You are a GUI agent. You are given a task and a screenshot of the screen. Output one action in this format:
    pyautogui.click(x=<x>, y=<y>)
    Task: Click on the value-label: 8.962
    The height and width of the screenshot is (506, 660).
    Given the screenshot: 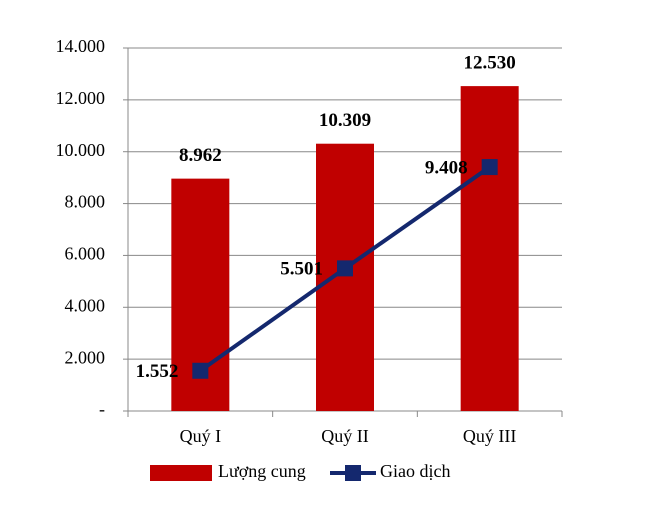 What is the action you would take?
    pyautogui.click(x=200, y=155)
    